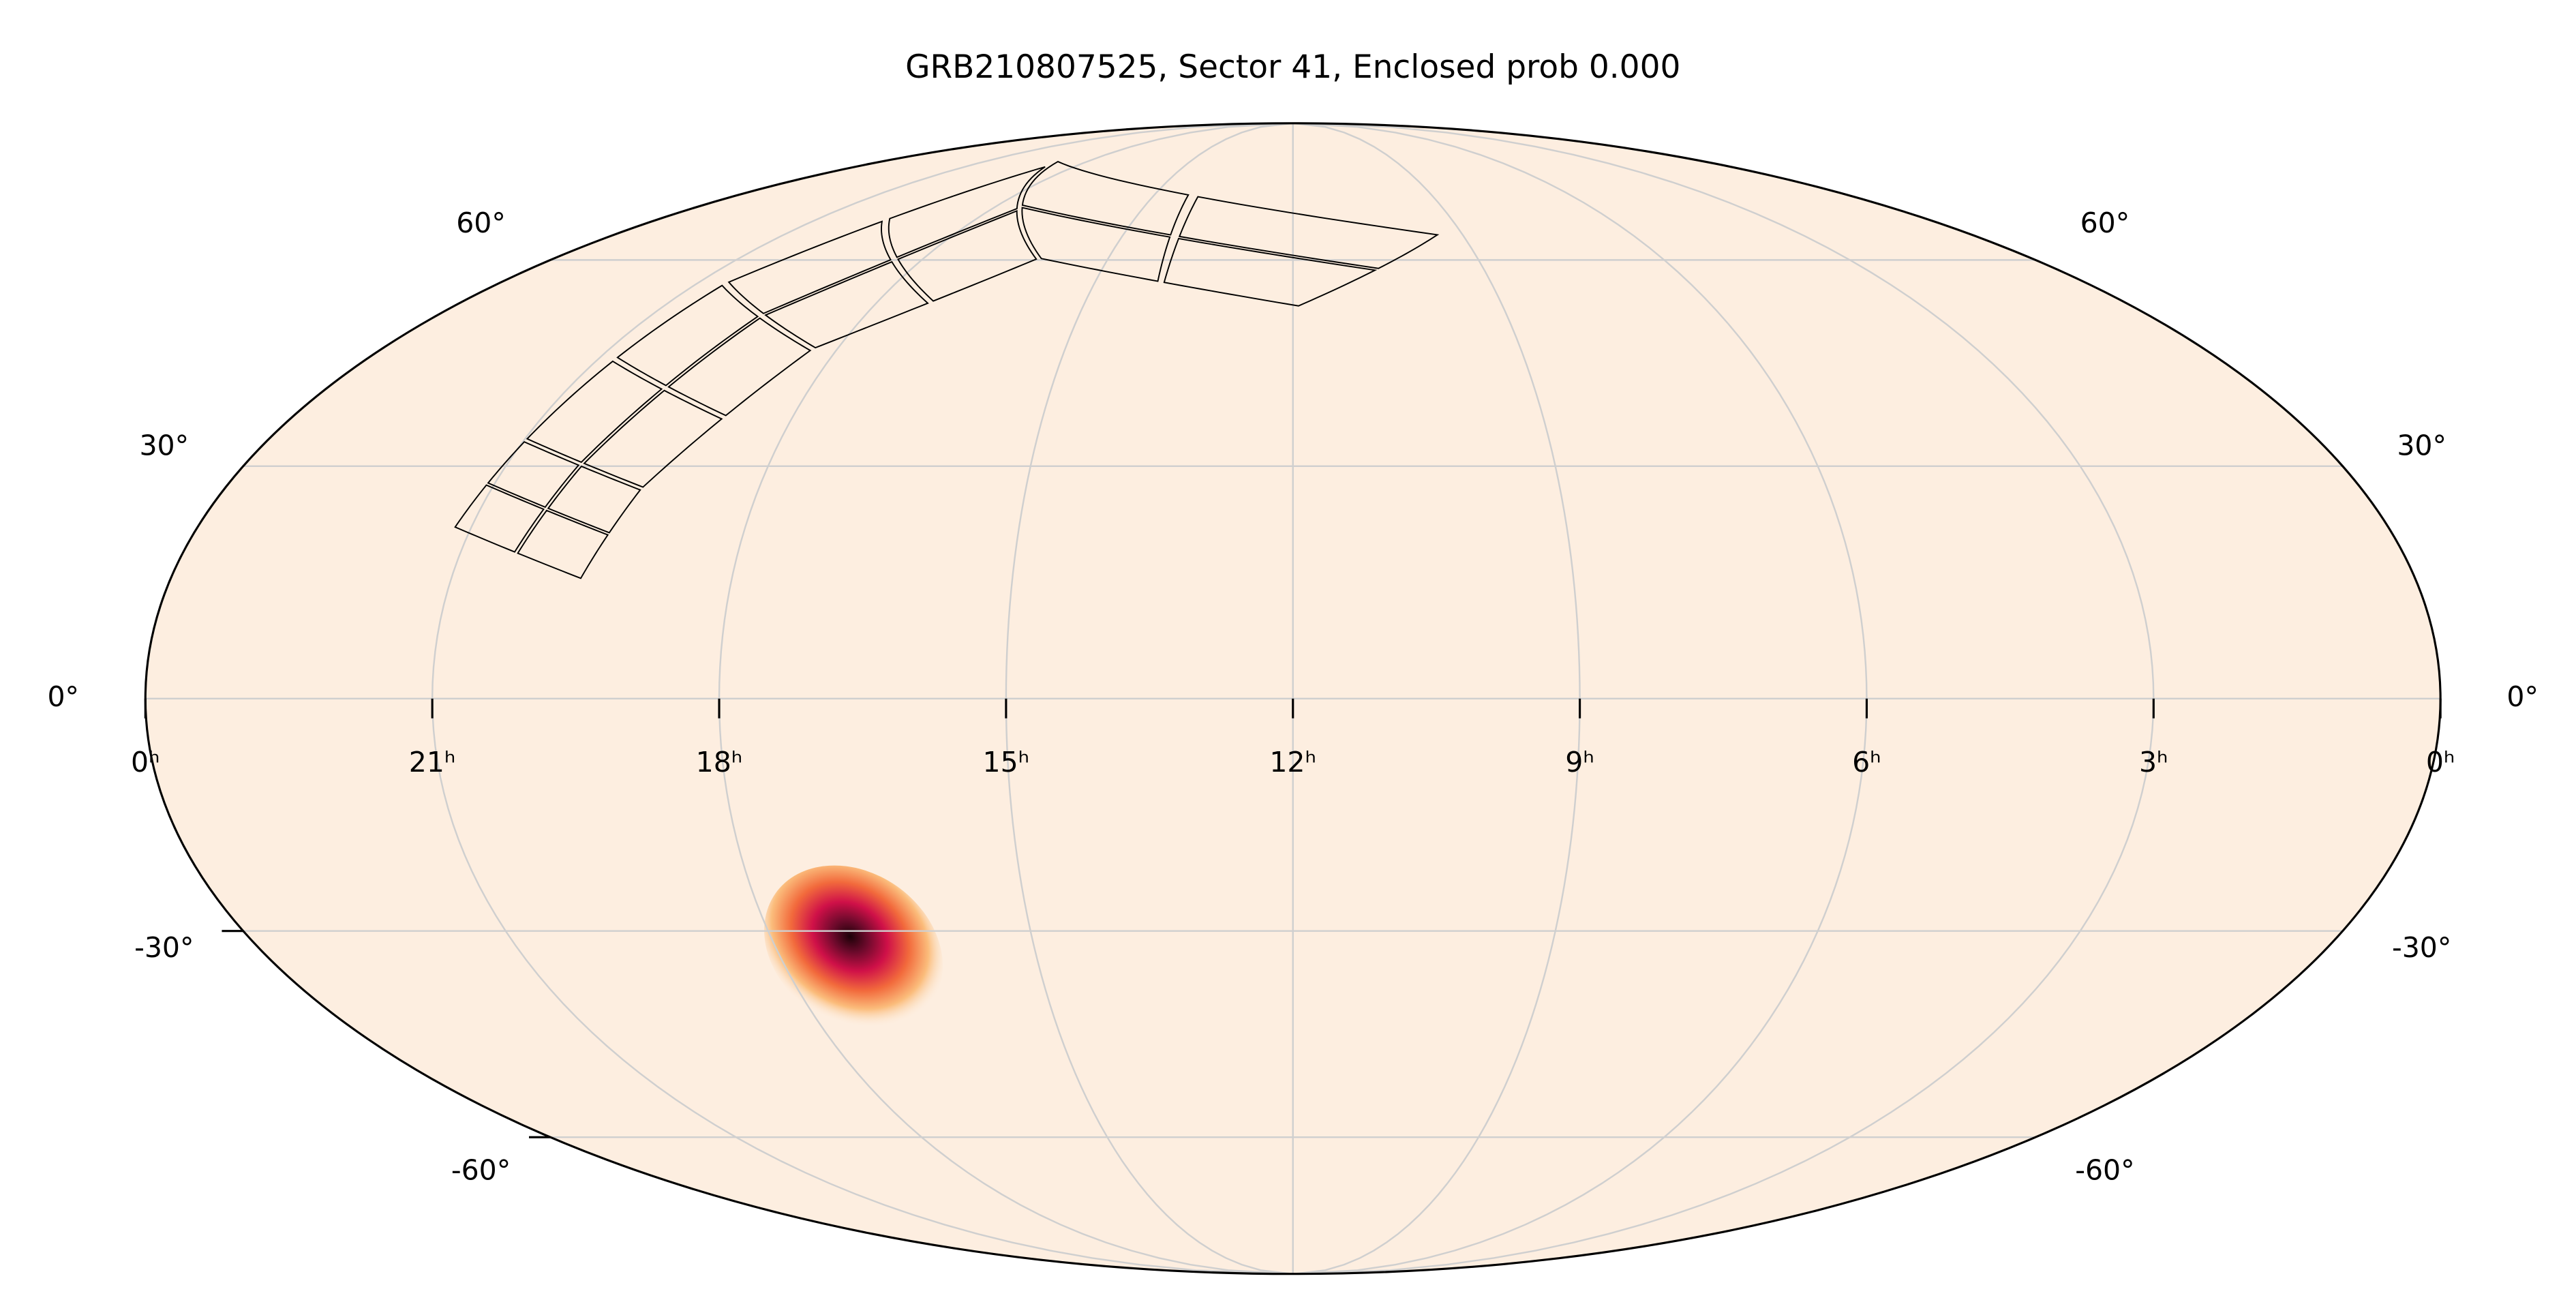  I want to click on x-tick-label: 21ʰ, so click(432, 762).